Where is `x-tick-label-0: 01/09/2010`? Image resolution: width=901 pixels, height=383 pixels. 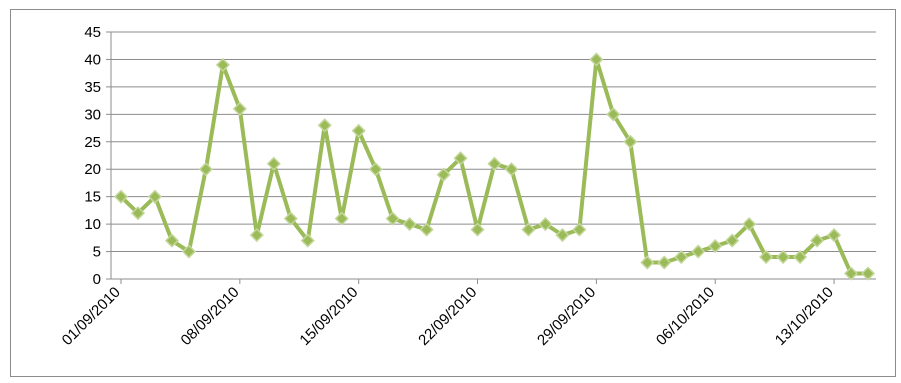
x-tick-label-0: 01/09/2010 is located at coordinates (91, 316).